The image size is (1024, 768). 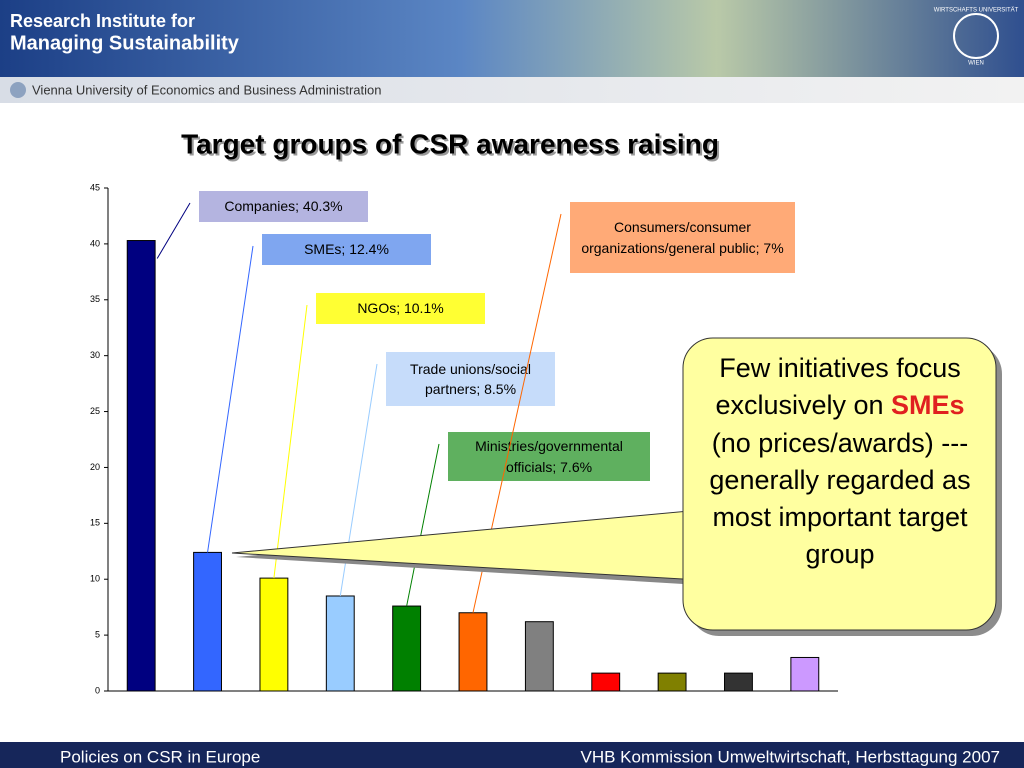 I want to click on y-tick-label: 40, so click(x=95, y=243).